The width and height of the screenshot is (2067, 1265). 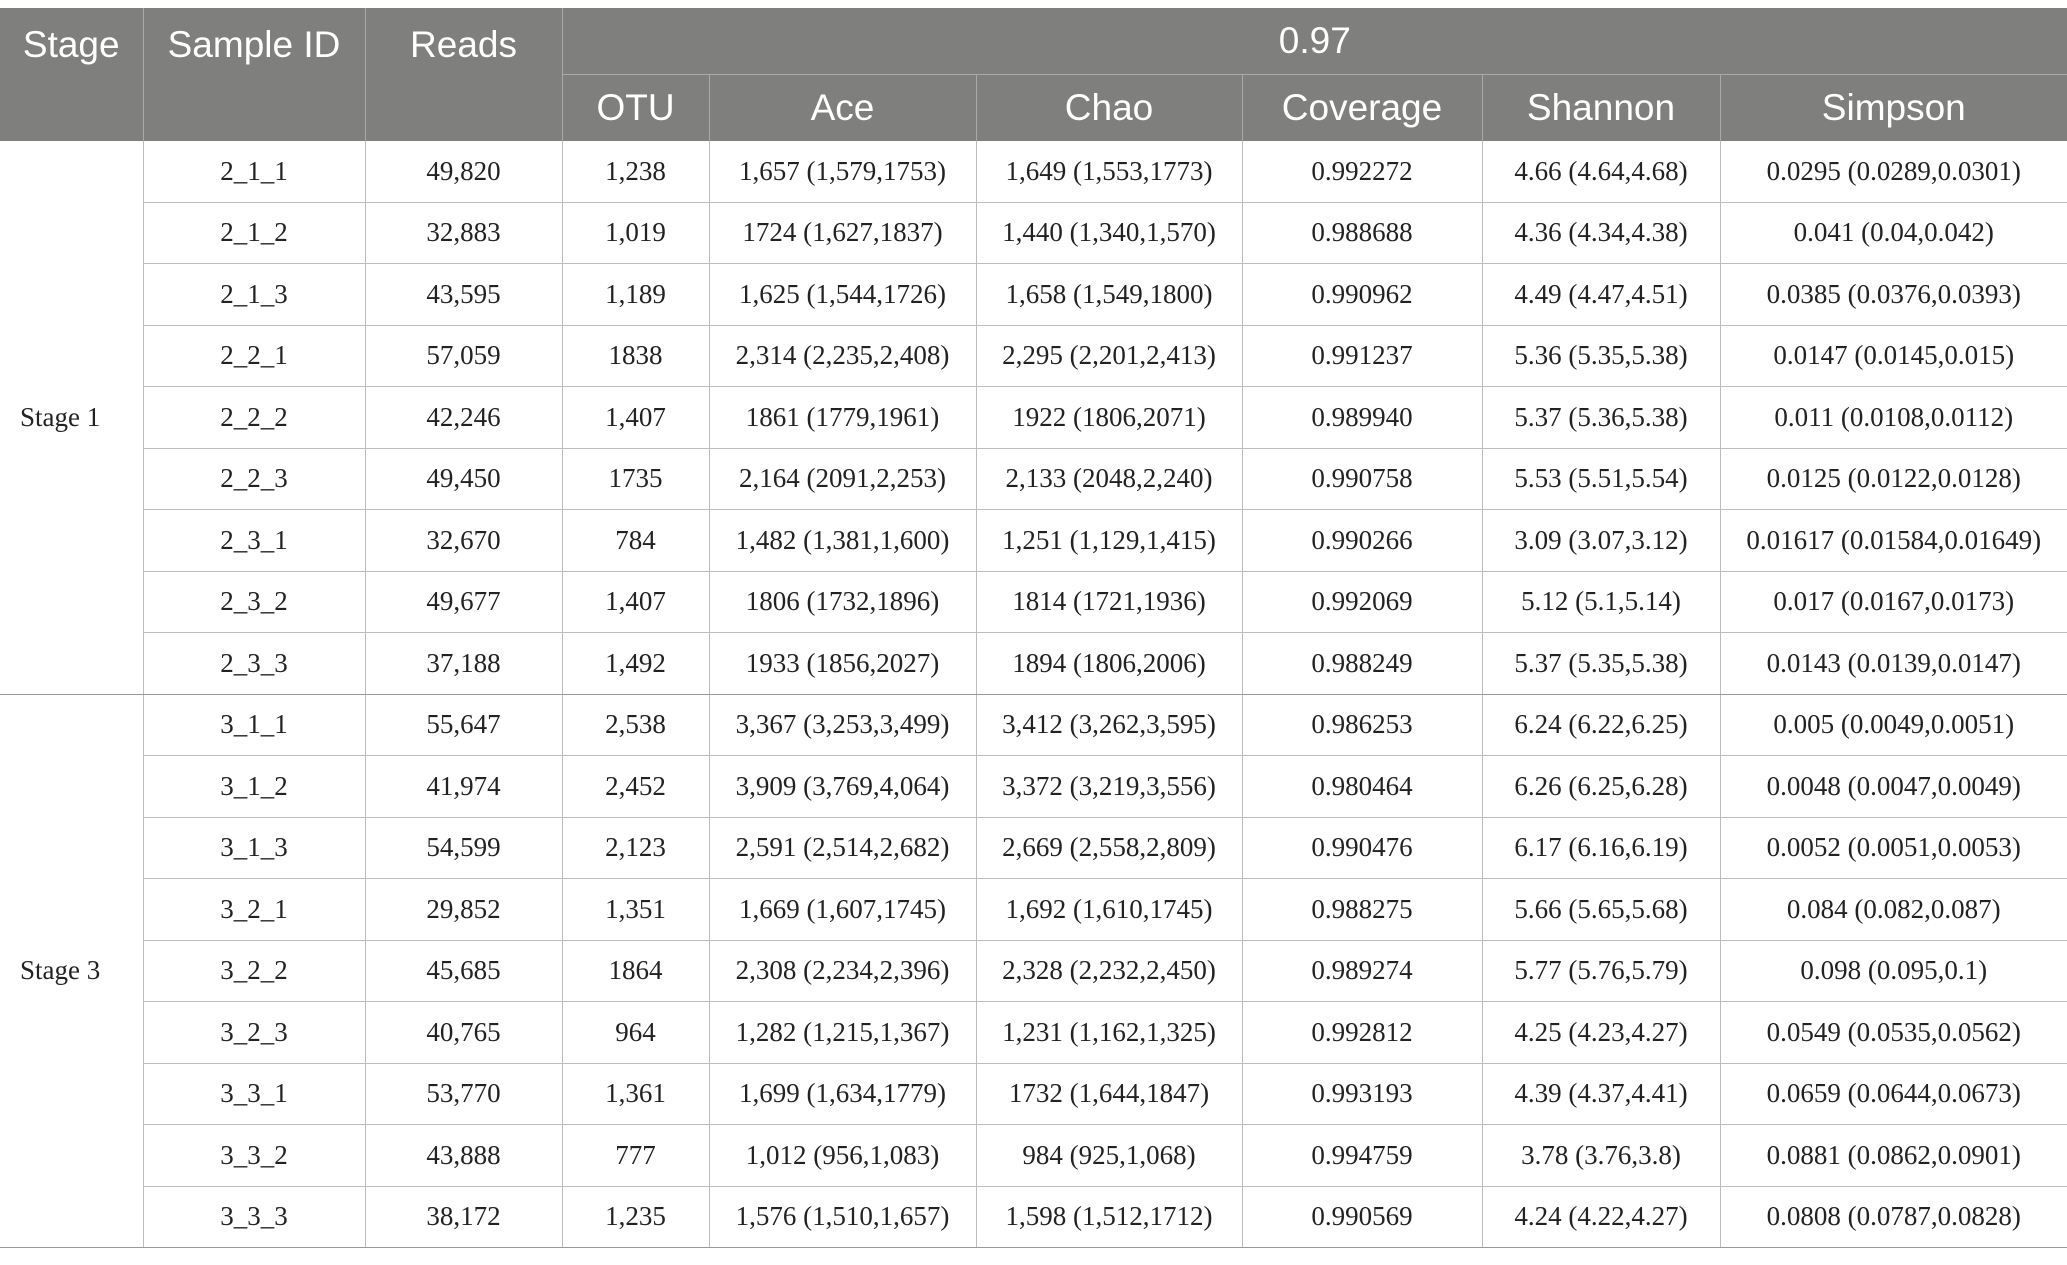 I want to click on cell-shannon: 6.26 (6.25,6.28), so click(x=1600, y=786).